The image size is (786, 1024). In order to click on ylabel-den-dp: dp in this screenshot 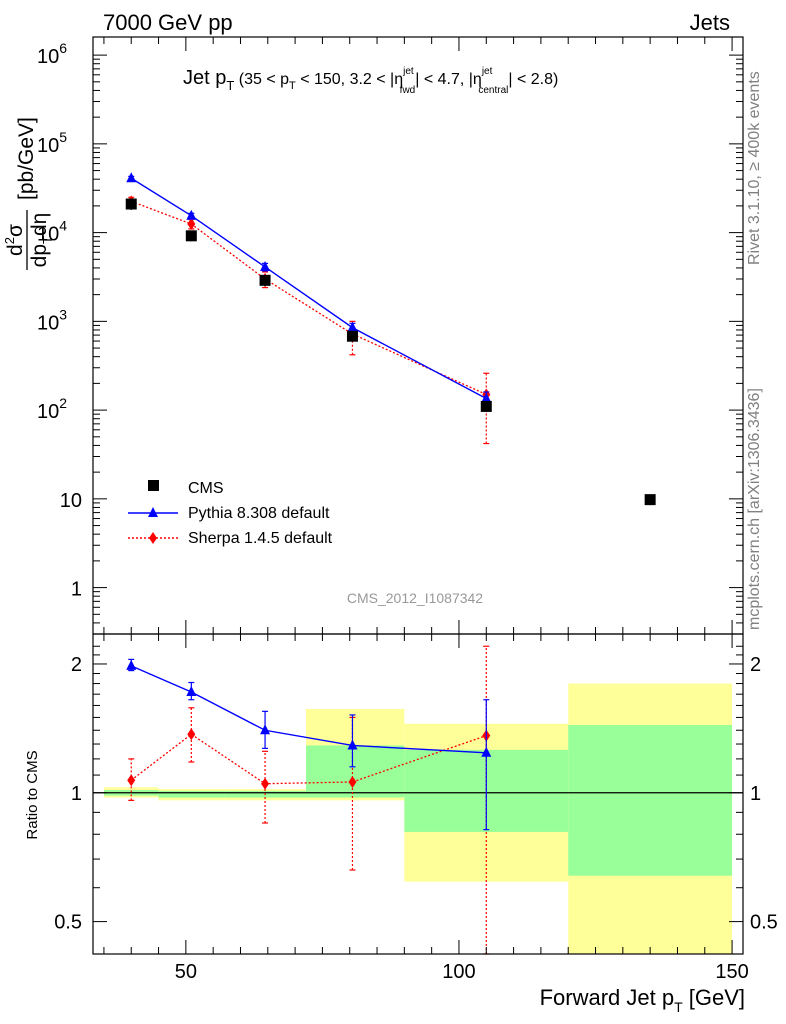, I will do `click(39, 255)`.